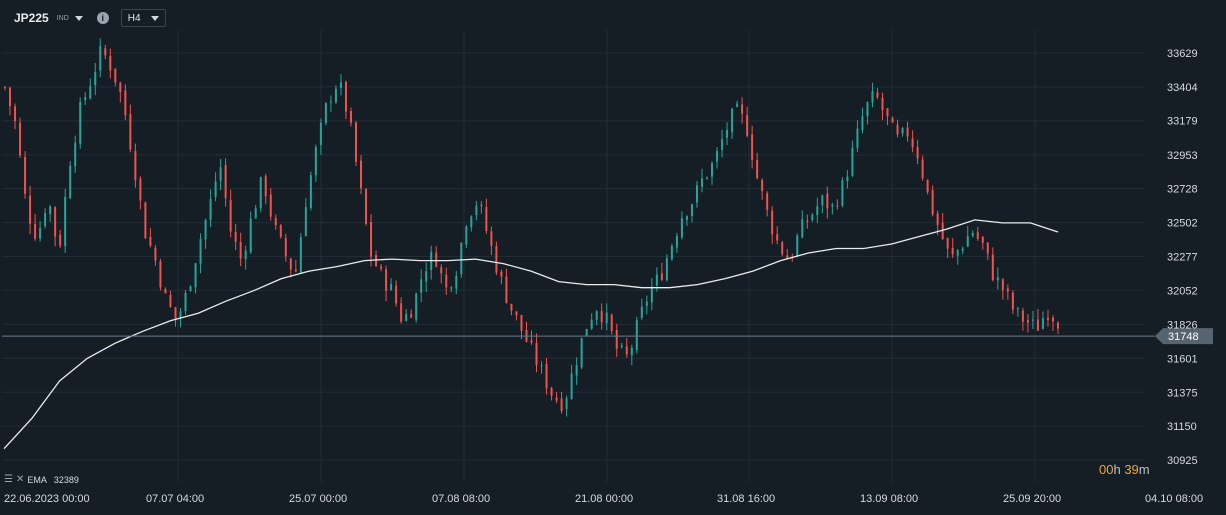 Image resolution: width=1226 pixels, height=515 pixels. Describe the element at coordinates (175, 499) in the screenshot. I see `x-tick-label: 07.07 04:00` at that location.